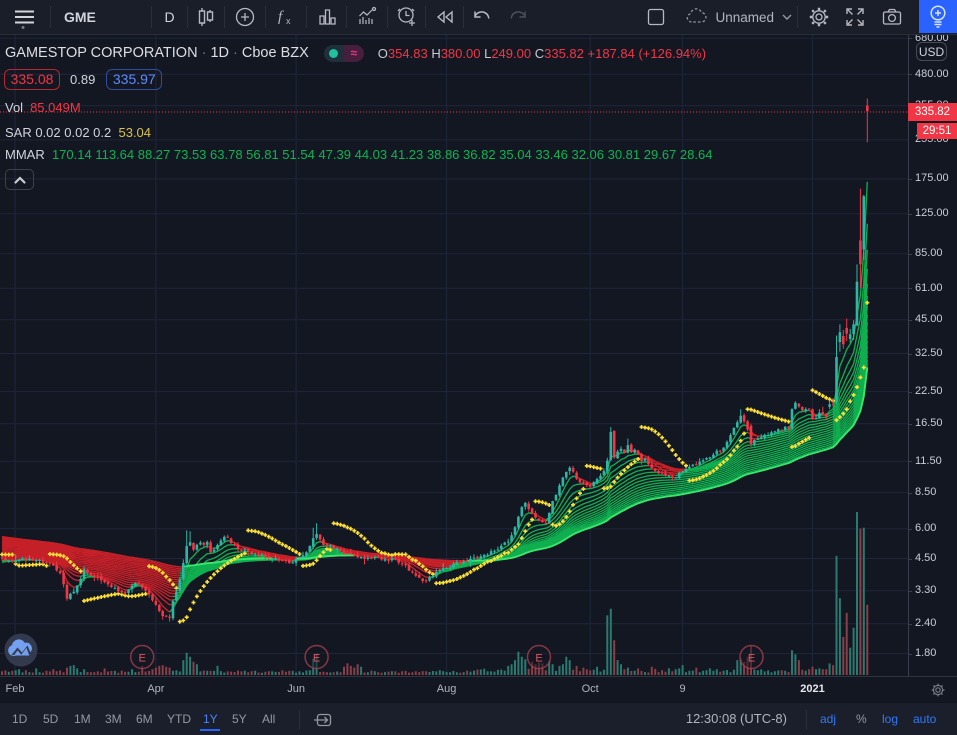 Image resolution: width=957 pixels, height=735 pixels. I want to click on svg-text: f, so click(281, 17).